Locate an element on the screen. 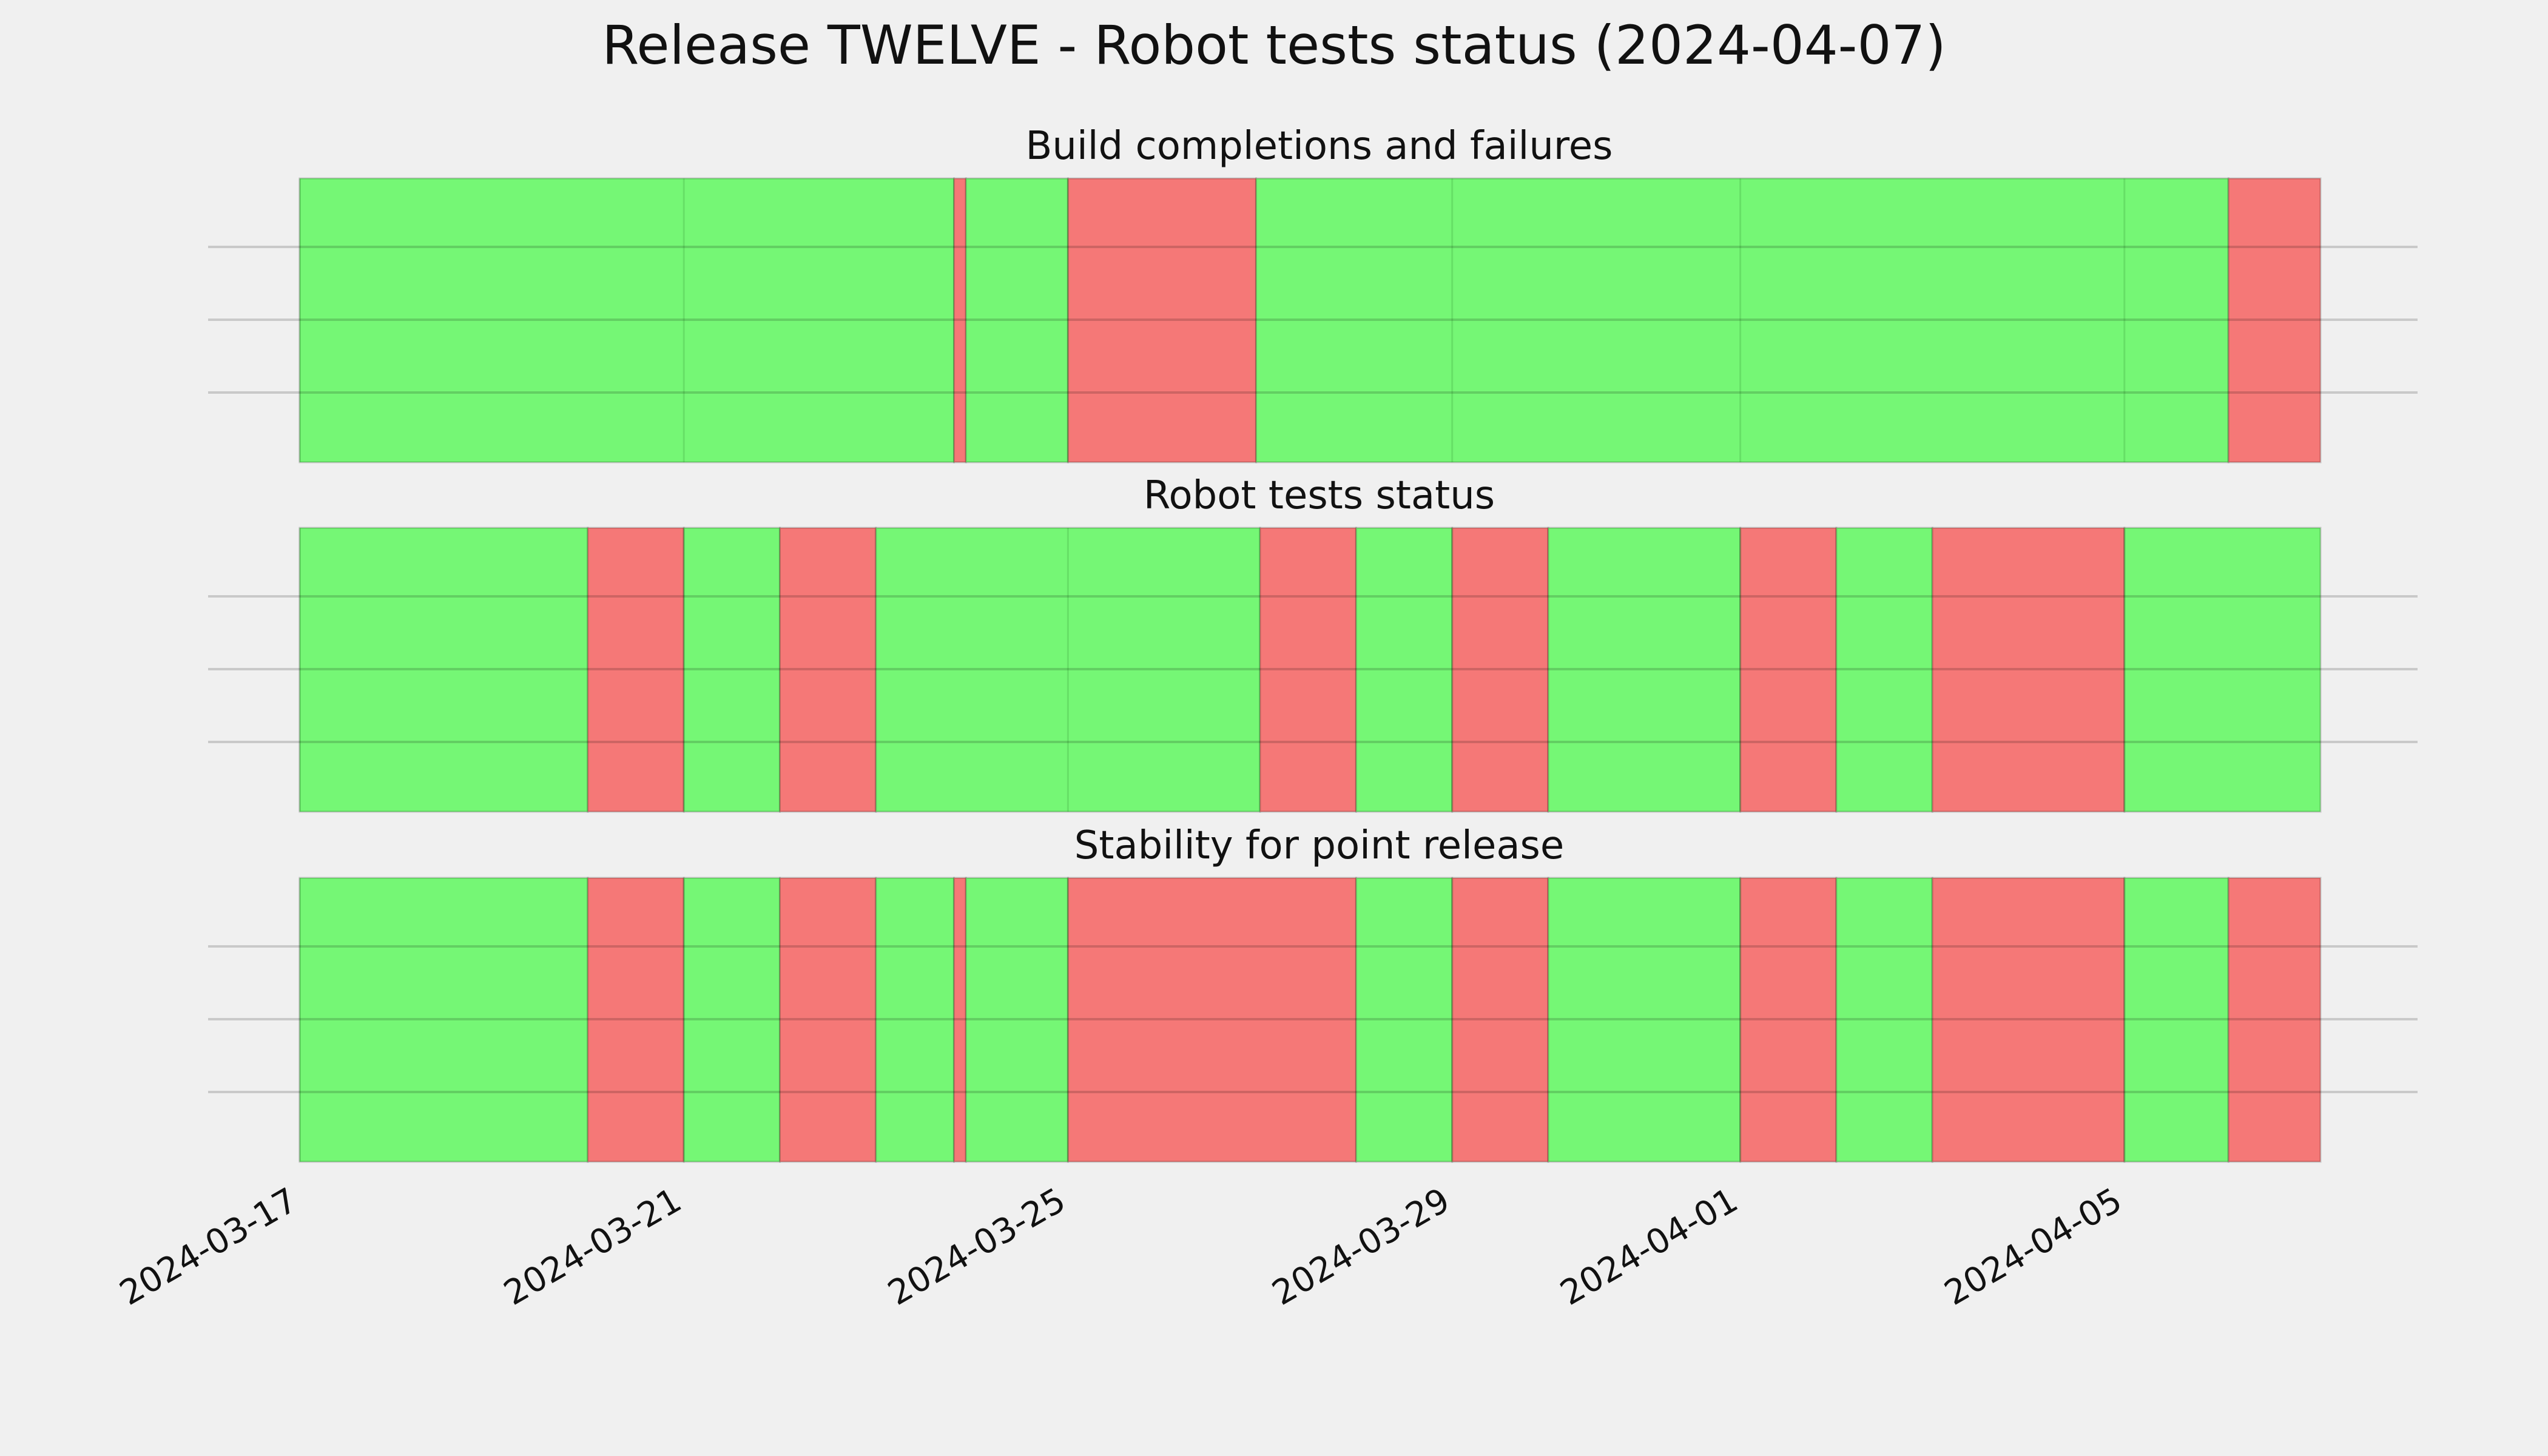 Image resolution: width=2548 pixels, height=1456 pixels. x-tick-label: 2024-04-05 is located at coordinates (2033, 1247).